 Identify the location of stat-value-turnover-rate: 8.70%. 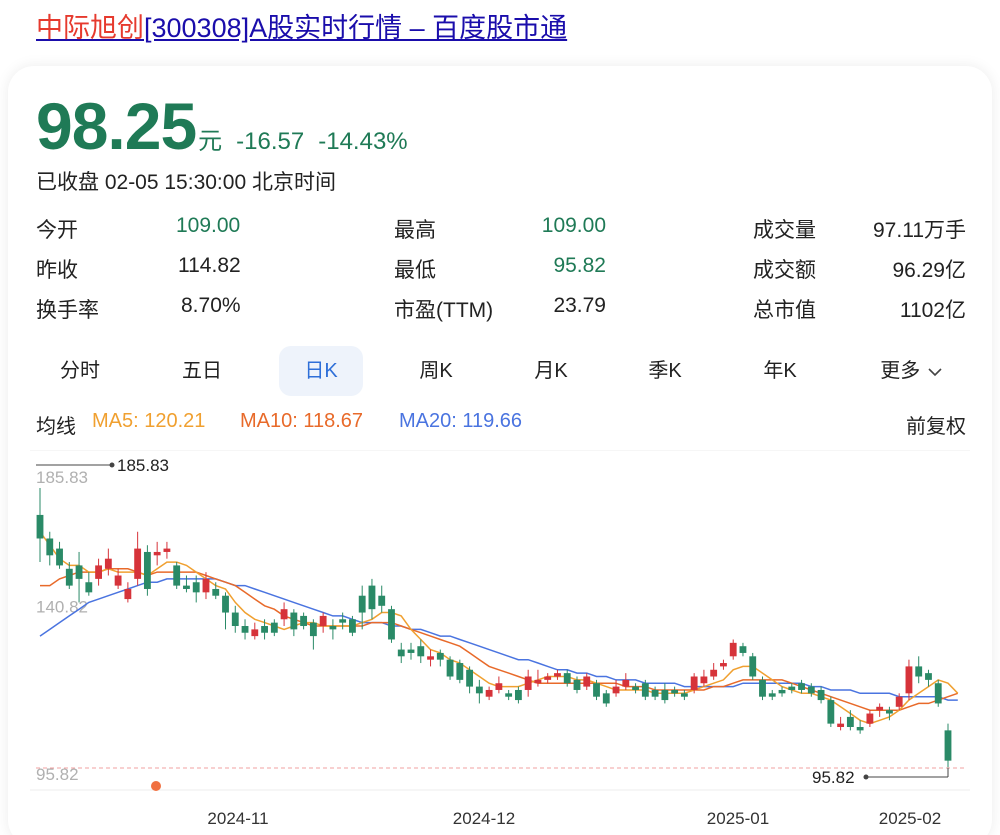
(211, 305).